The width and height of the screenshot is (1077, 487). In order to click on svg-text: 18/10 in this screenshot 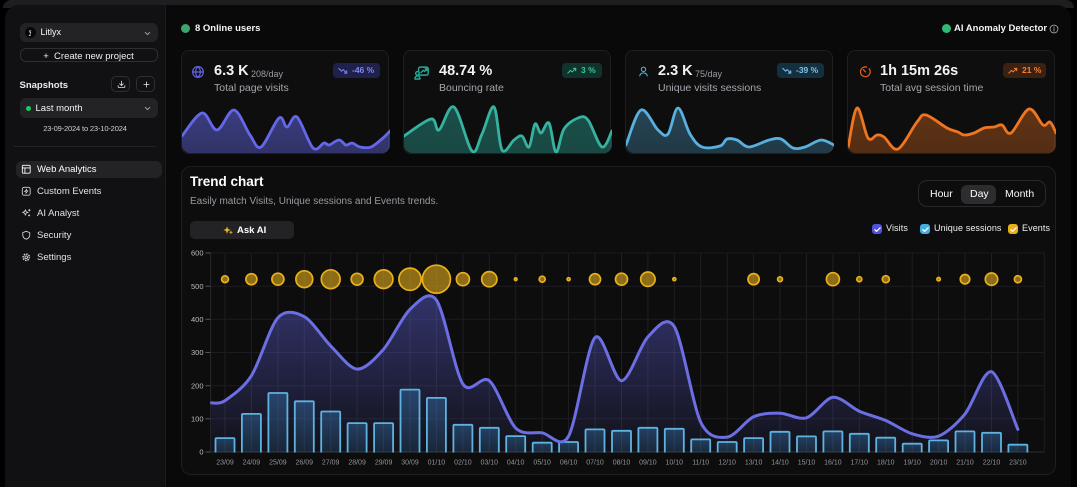, I will do `click(886, 463)`.